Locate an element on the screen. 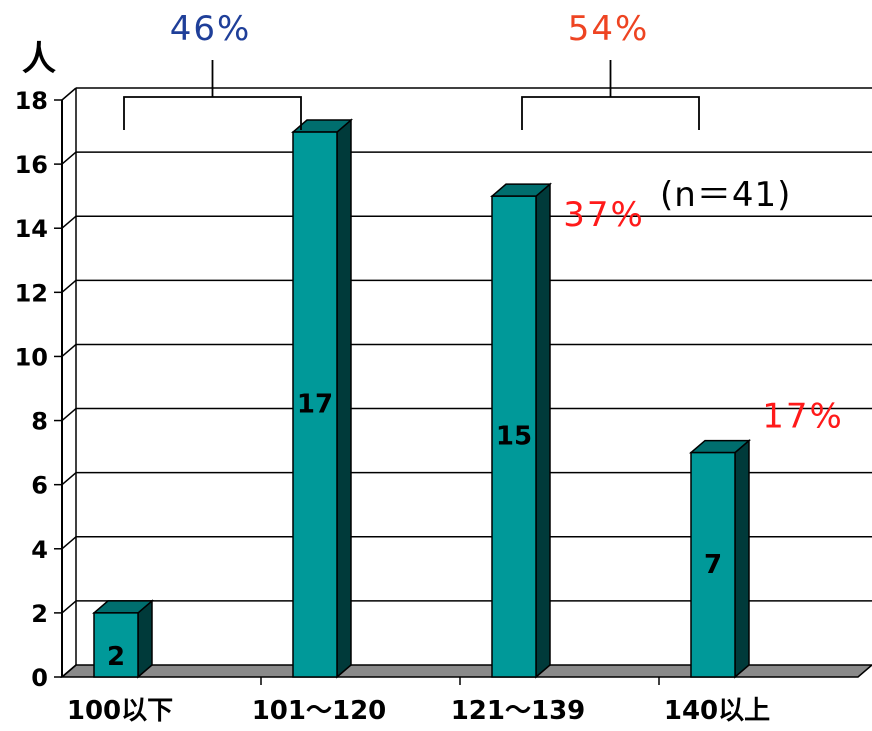  floor-plane is located at coordinates (465, 671).